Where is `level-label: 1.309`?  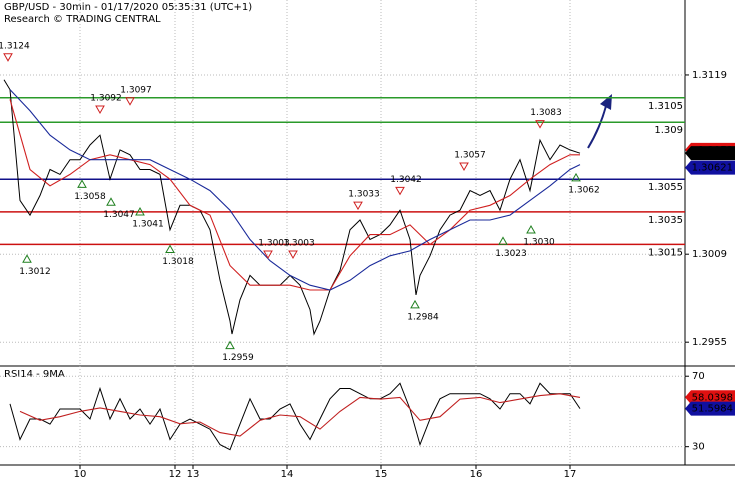 level-label: 1.309 is located at coordinates (668, 130).